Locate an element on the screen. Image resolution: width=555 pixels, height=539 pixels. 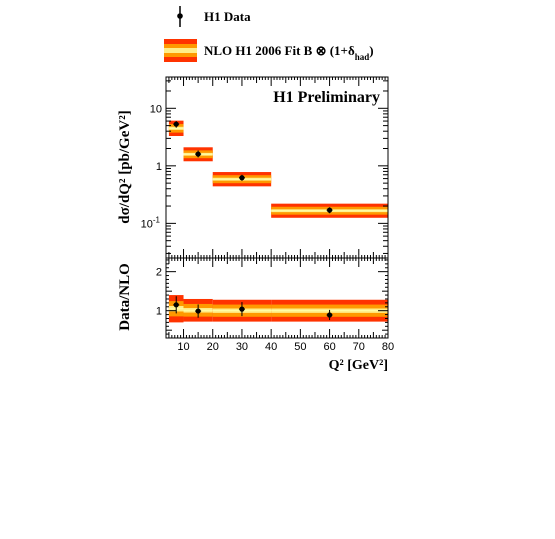
x-tick-label: 40 is located at coordinates (271, 347).